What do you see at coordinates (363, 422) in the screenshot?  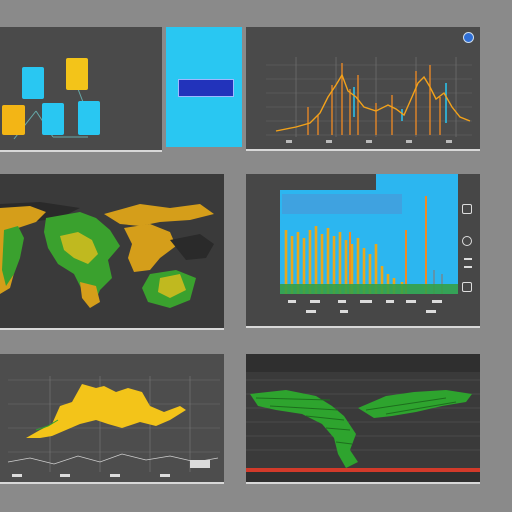 I see `green-map-canvas` at bounding box center [363, 422].